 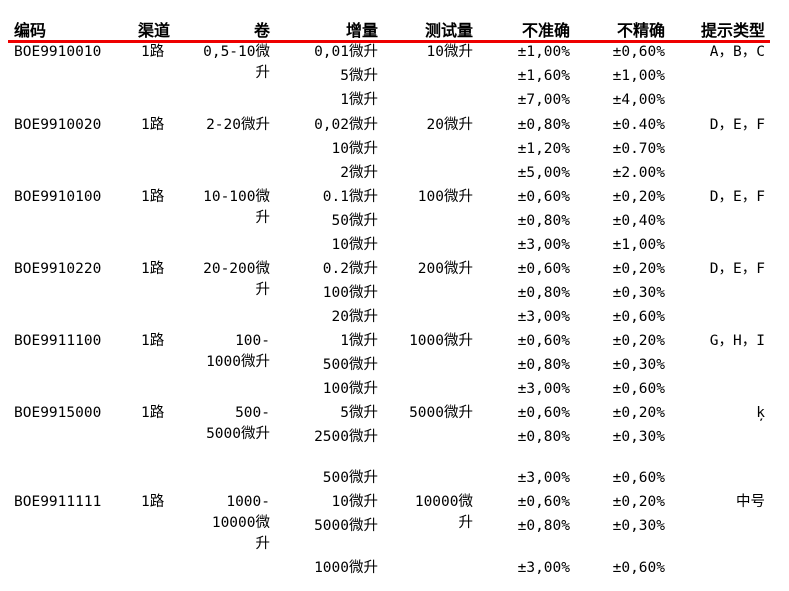 I want to click on hint-type: A，B，C, so click(x=737, y=52).